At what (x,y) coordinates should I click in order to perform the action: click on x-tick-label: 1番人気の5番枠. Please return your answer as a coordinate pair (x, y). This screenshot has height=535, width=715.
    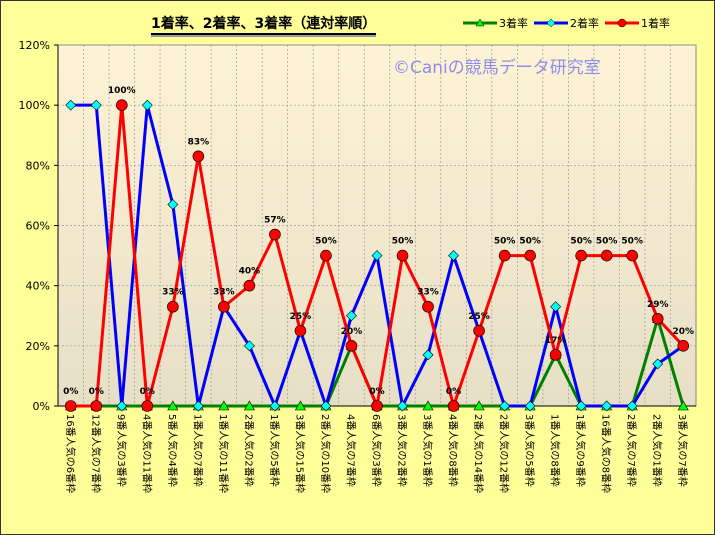
    Looking at the image, I should click on (274, 450).